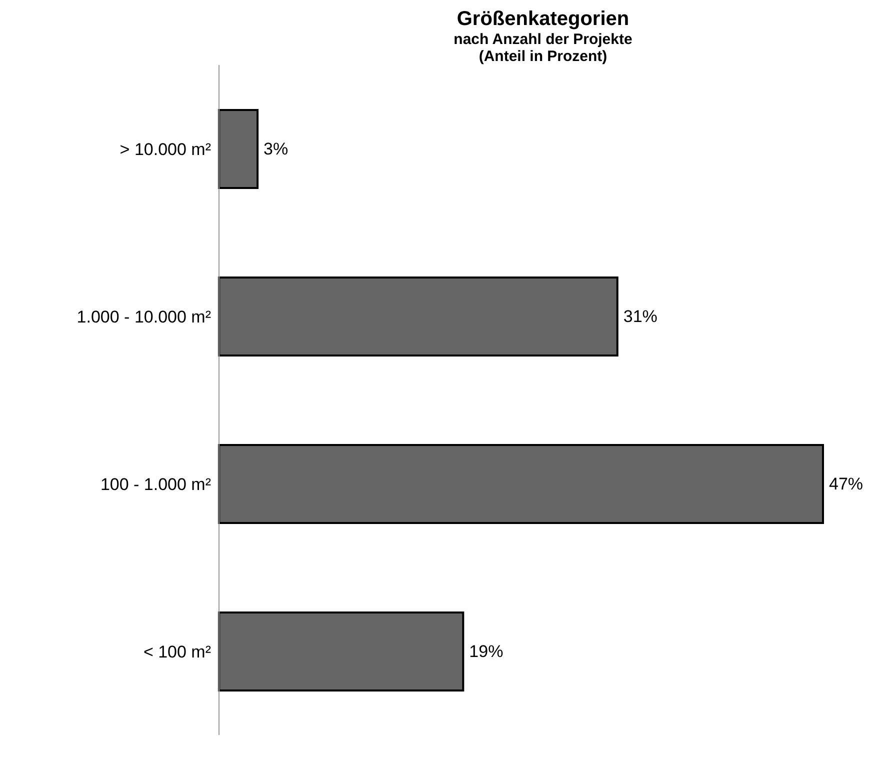  Describe the element at coordinates (486, 651) in the screenshot. I see `data-label: 19%` at that location.